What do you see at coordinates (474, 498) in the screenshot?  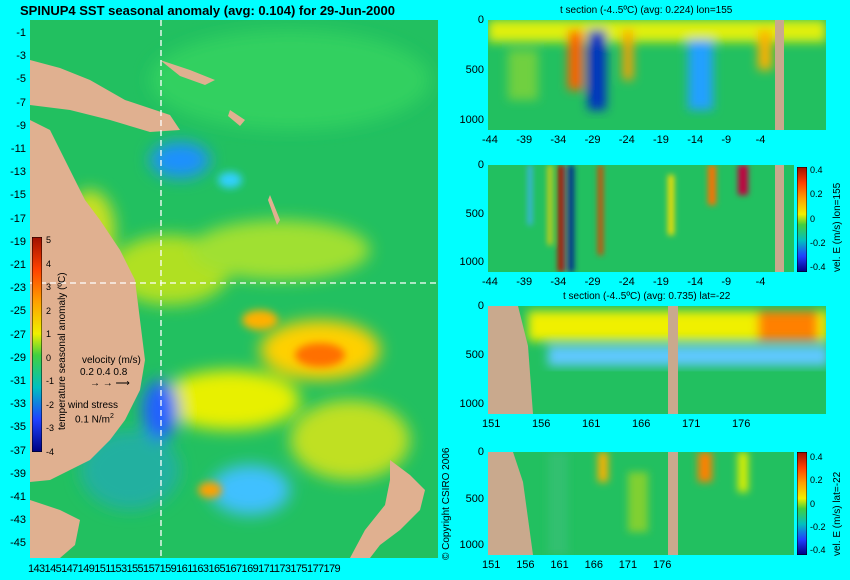 I see `panel-4-y-tick: 500` at bounding box center [474, 498].